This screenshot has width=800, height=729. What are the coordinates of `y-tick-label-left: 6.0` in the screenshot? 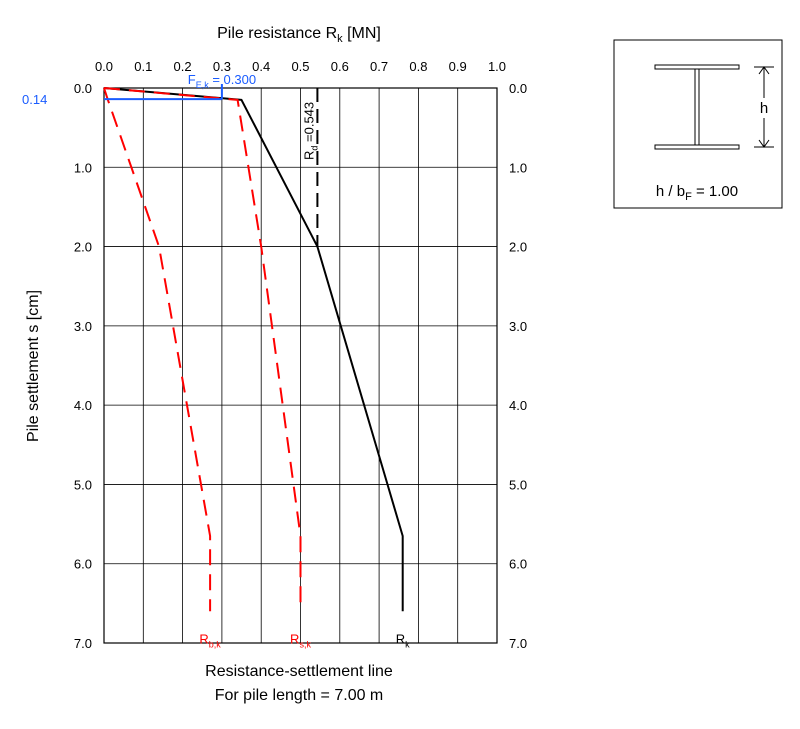 It's located at (83, 564).